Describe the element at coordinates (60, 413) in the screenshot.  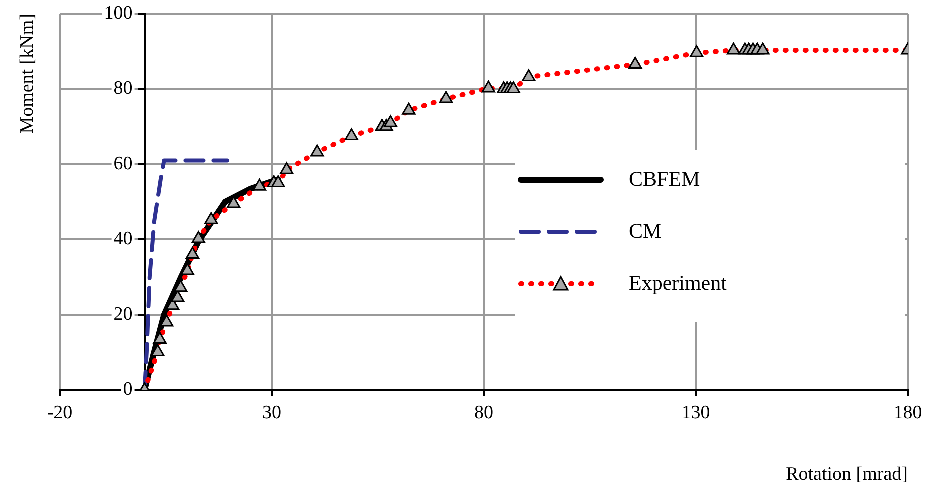
I see `x-tick-label: -20` at that location.